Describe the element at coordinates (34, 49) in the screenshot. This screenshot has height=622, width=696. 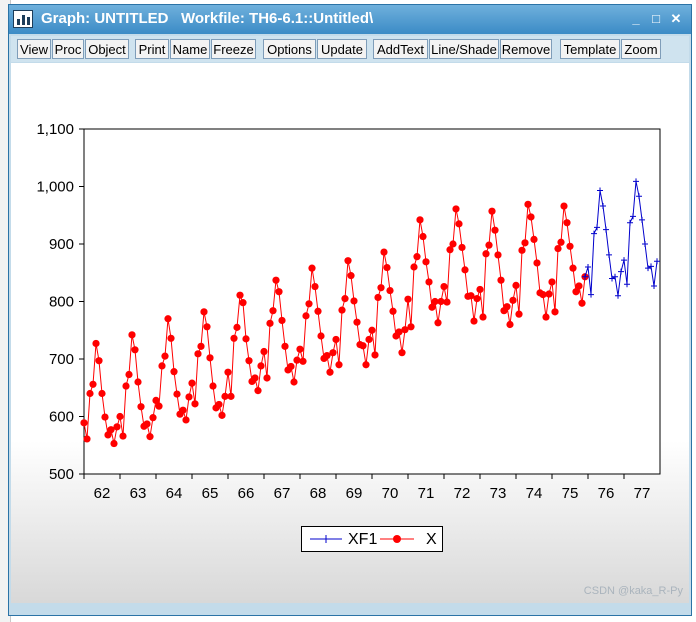
I see `view-button: View` at that location.